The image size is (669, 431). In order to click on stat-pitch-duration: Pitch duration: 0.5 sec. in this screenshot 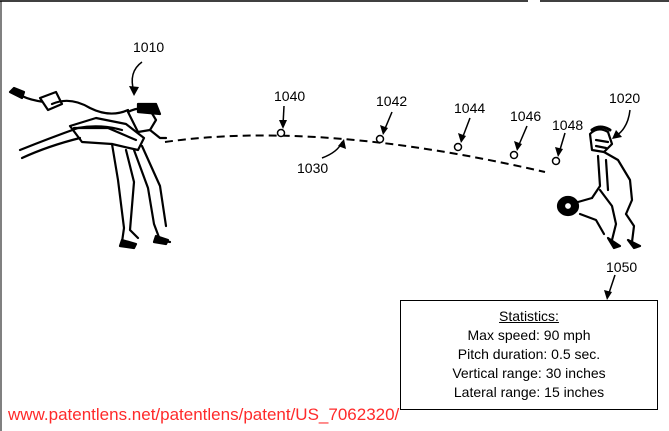, I will do `click(529, 354)`.